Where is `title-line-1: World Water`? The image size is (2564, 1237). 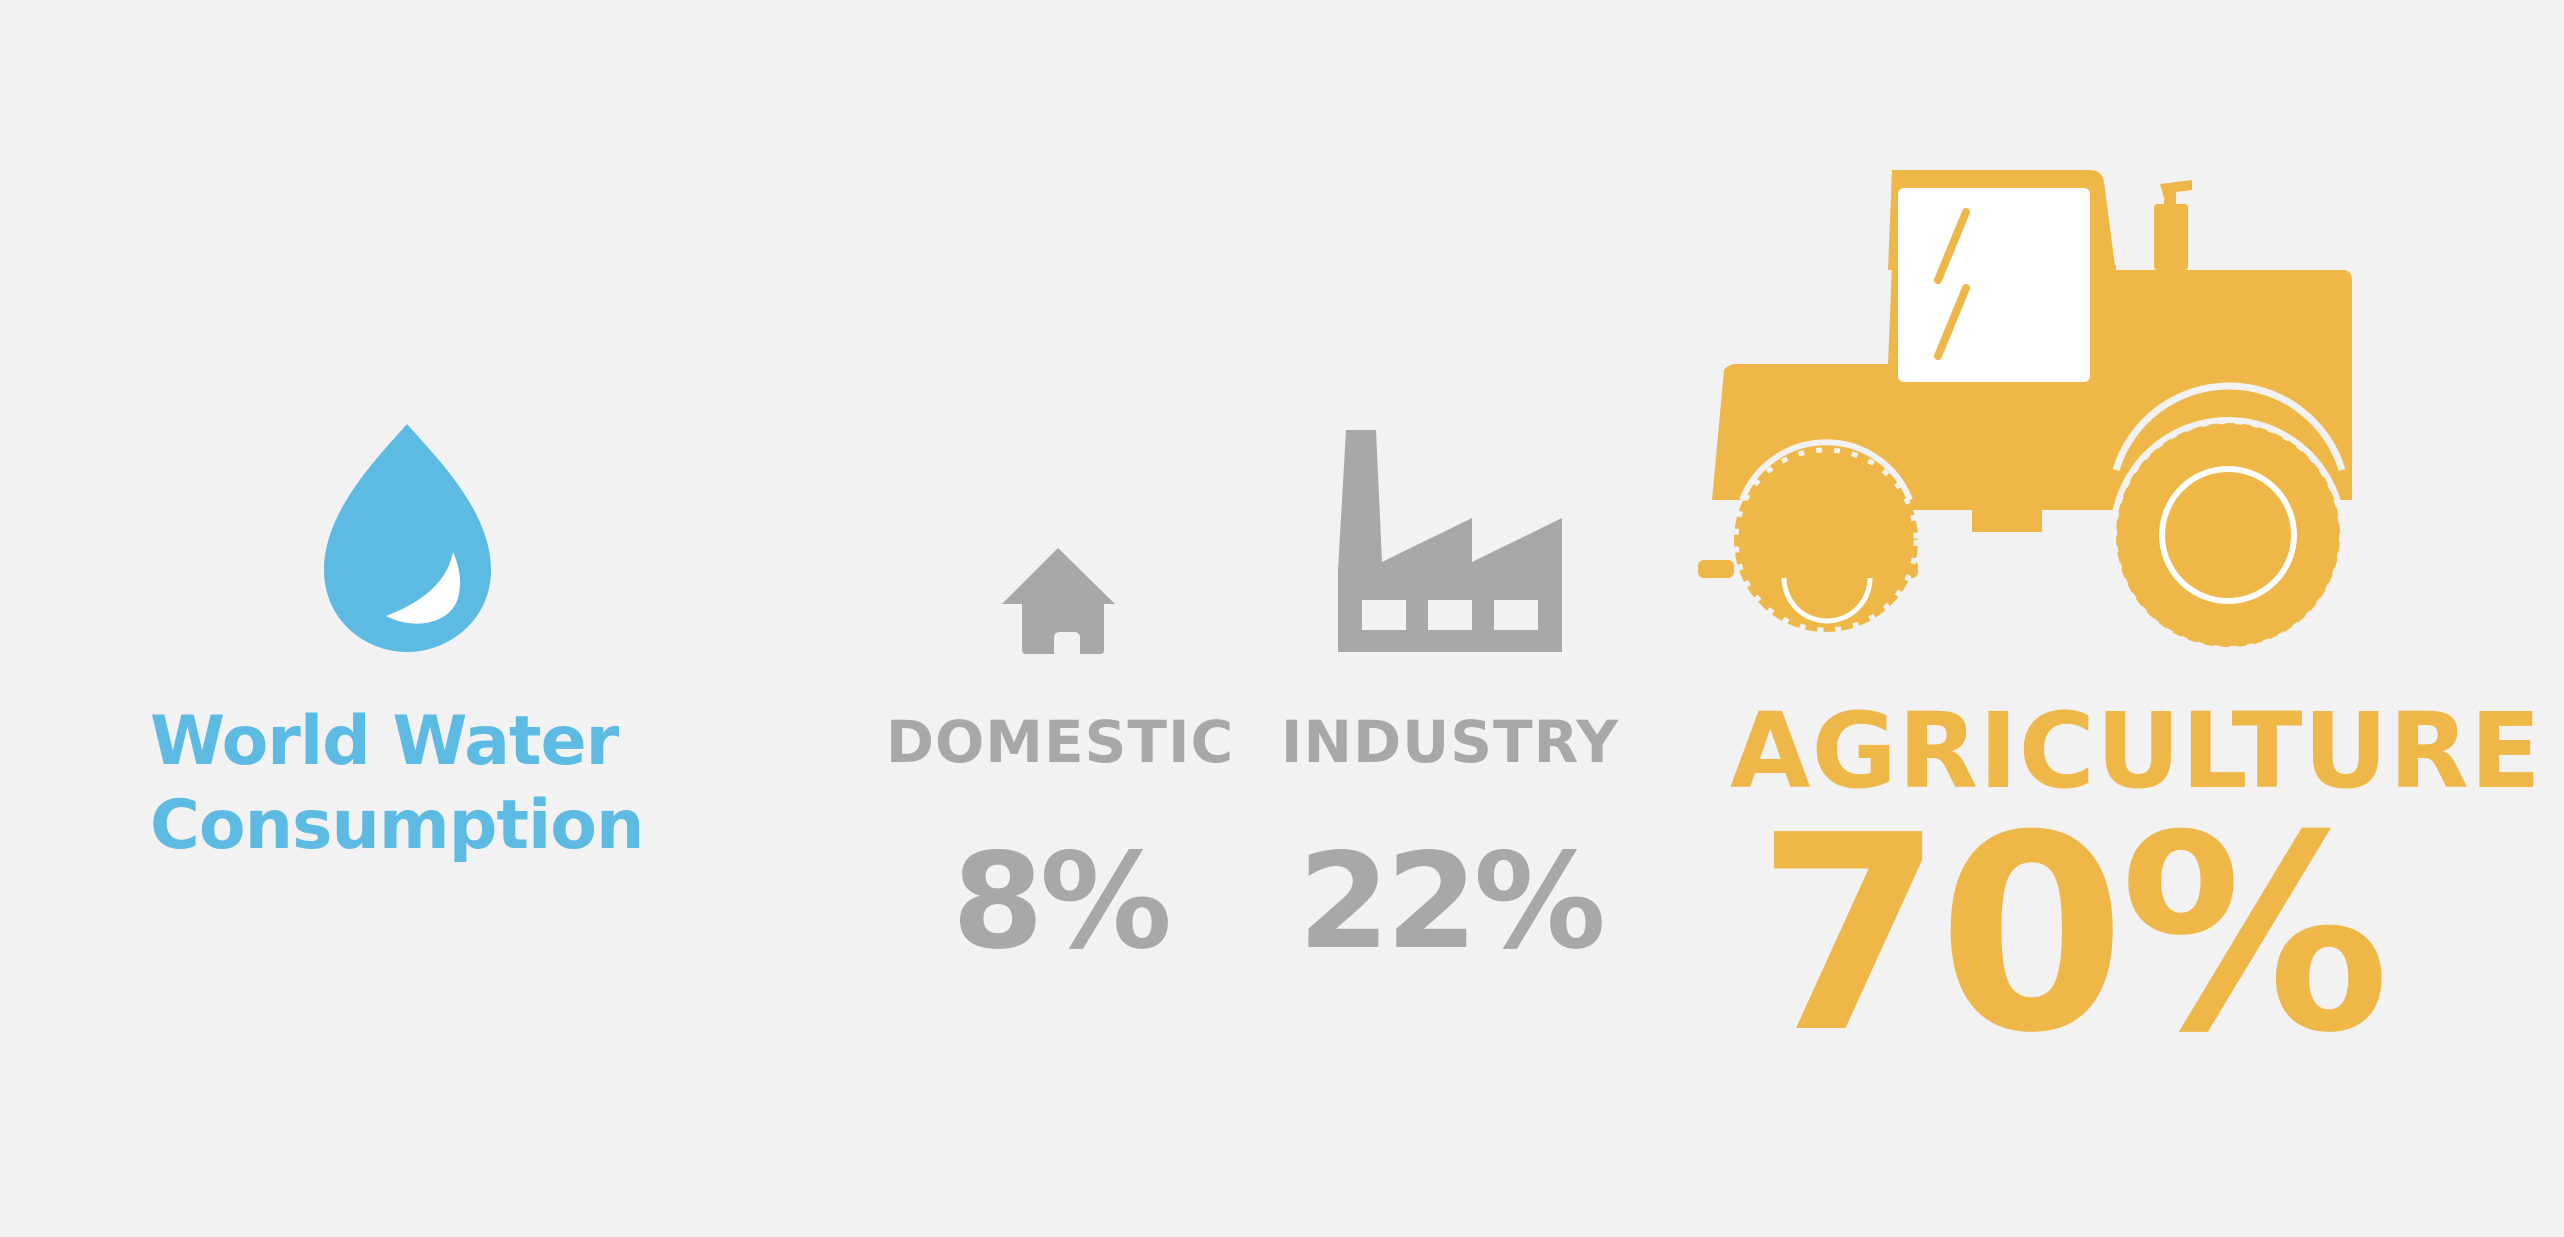
title-line-1: World Water is located at coordinates (384, 741).